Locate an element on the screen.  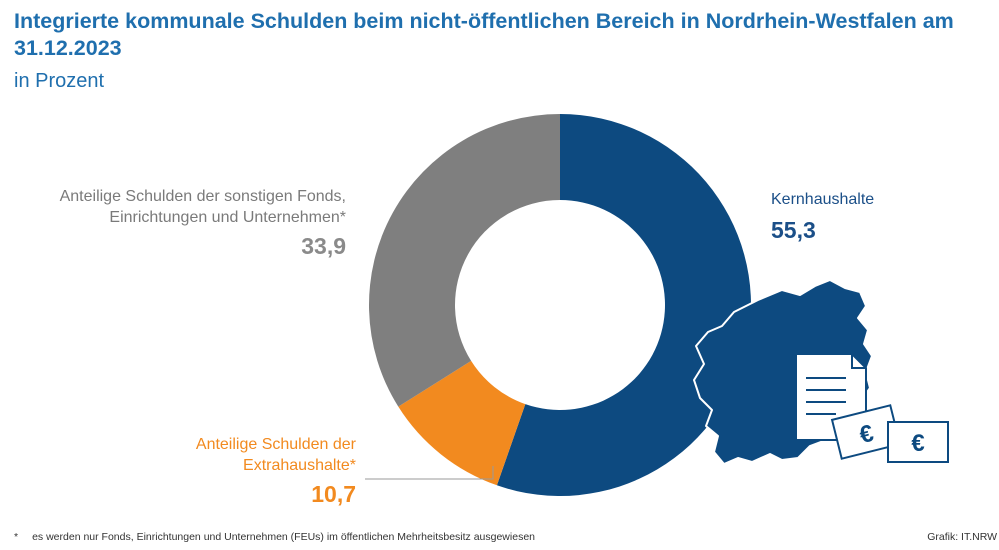
slice-label-sonstige-line2: Einrichtungen und Unternehmen* is located at coordinates (227, 217).